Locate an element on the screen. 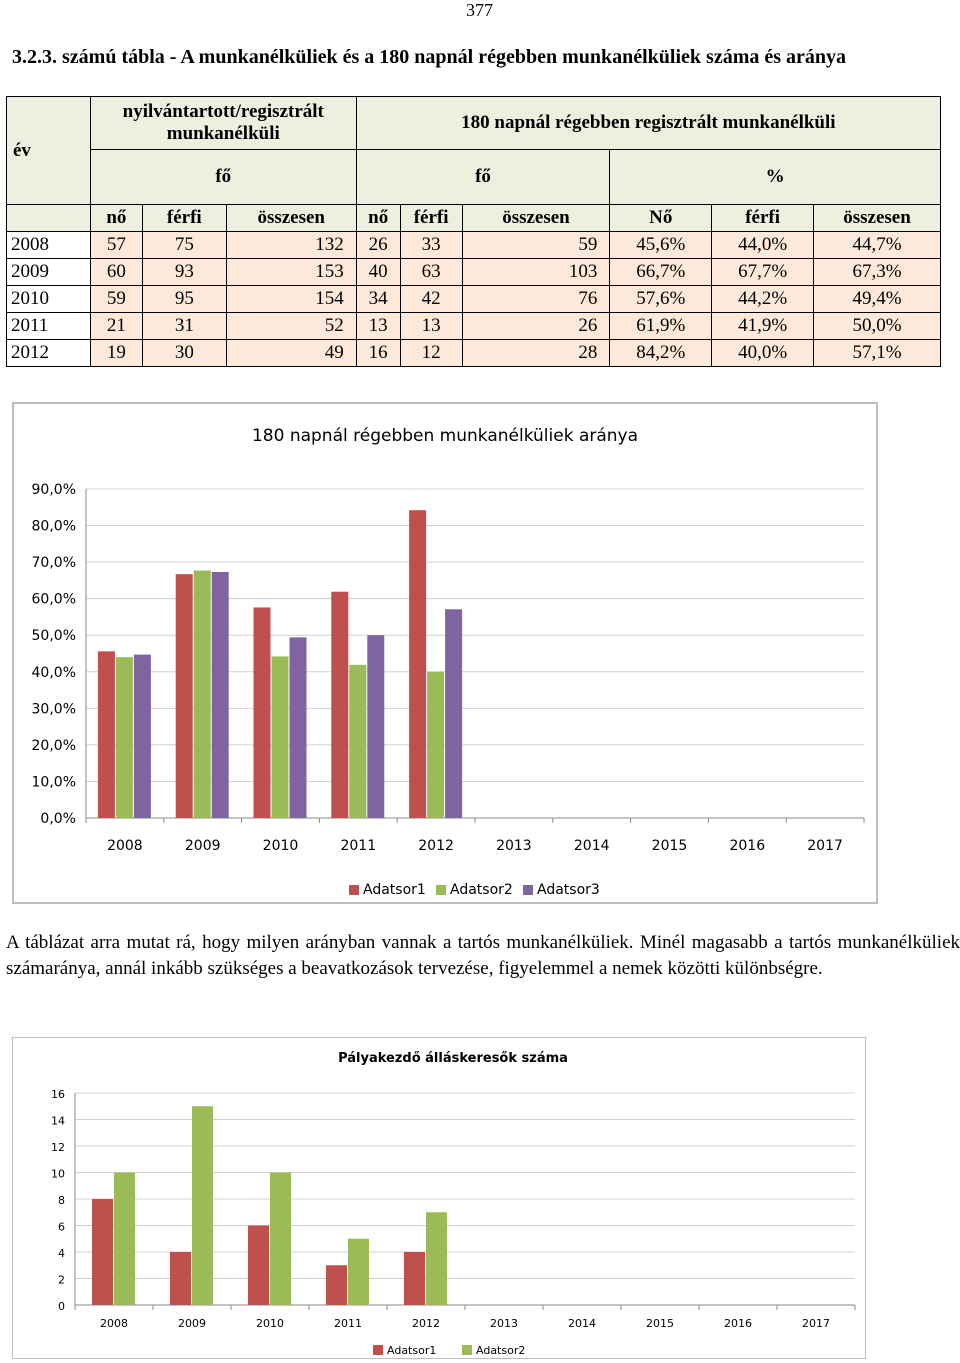 Image resolution: width=960 pixels, height=1363 pixels. table-cell: 19 is located at coordinates (116, 353).